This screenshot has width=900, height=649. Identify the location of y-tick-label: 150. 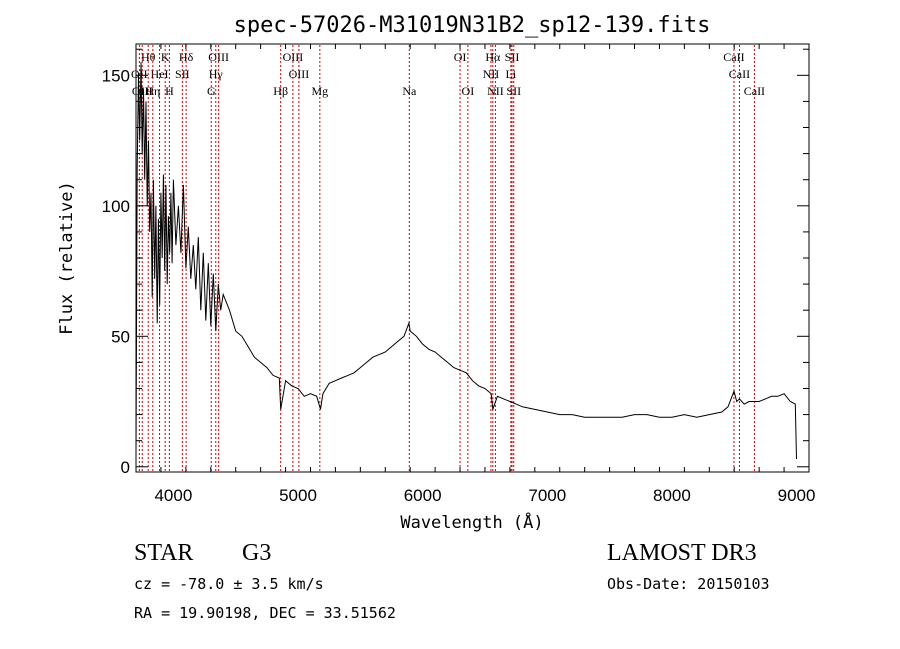
(116, 75).